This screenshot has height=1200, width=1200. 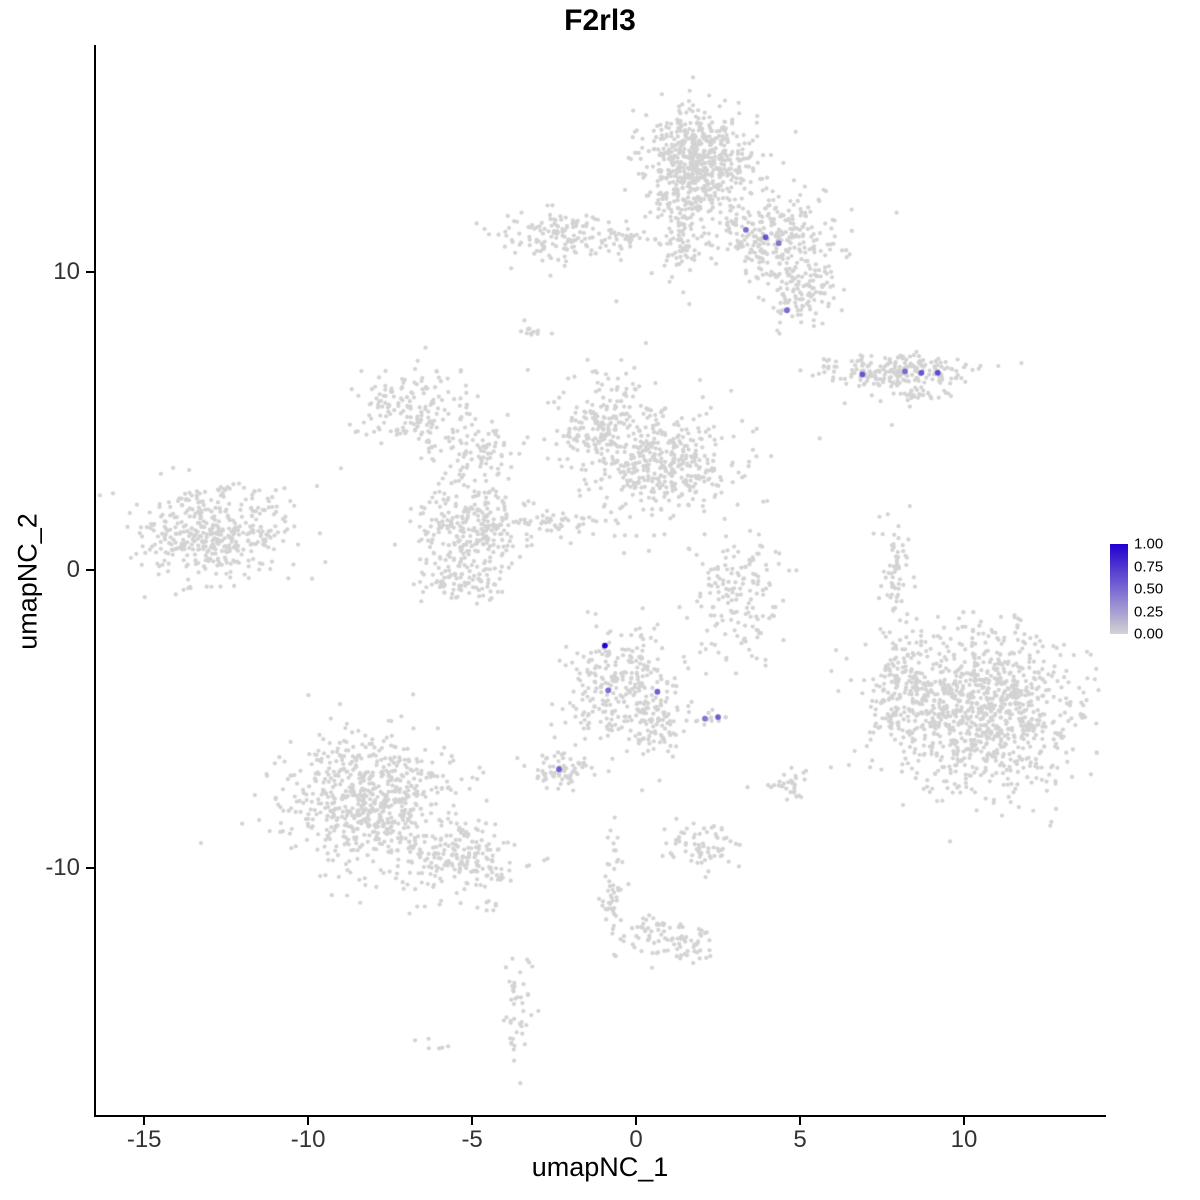 What do you see at coordinates (308, 1139) in the screenshot?
I see `x-tick-label: -10` at bounding box center [308, 1139].